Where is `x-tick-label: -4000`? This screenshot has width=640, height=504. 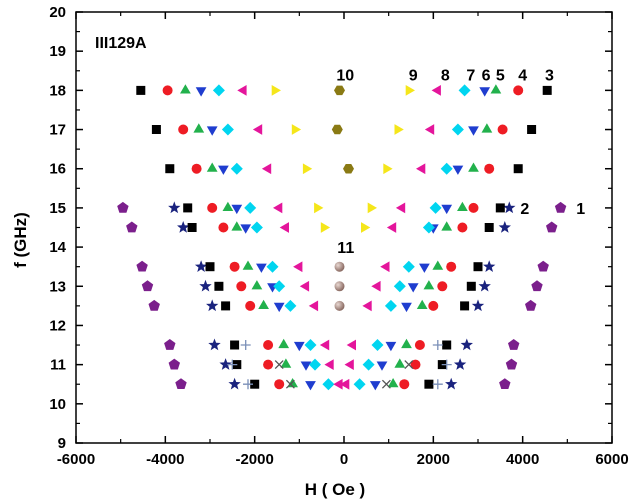
x-tick-label: -4000 is located at coordinates (165, 459).